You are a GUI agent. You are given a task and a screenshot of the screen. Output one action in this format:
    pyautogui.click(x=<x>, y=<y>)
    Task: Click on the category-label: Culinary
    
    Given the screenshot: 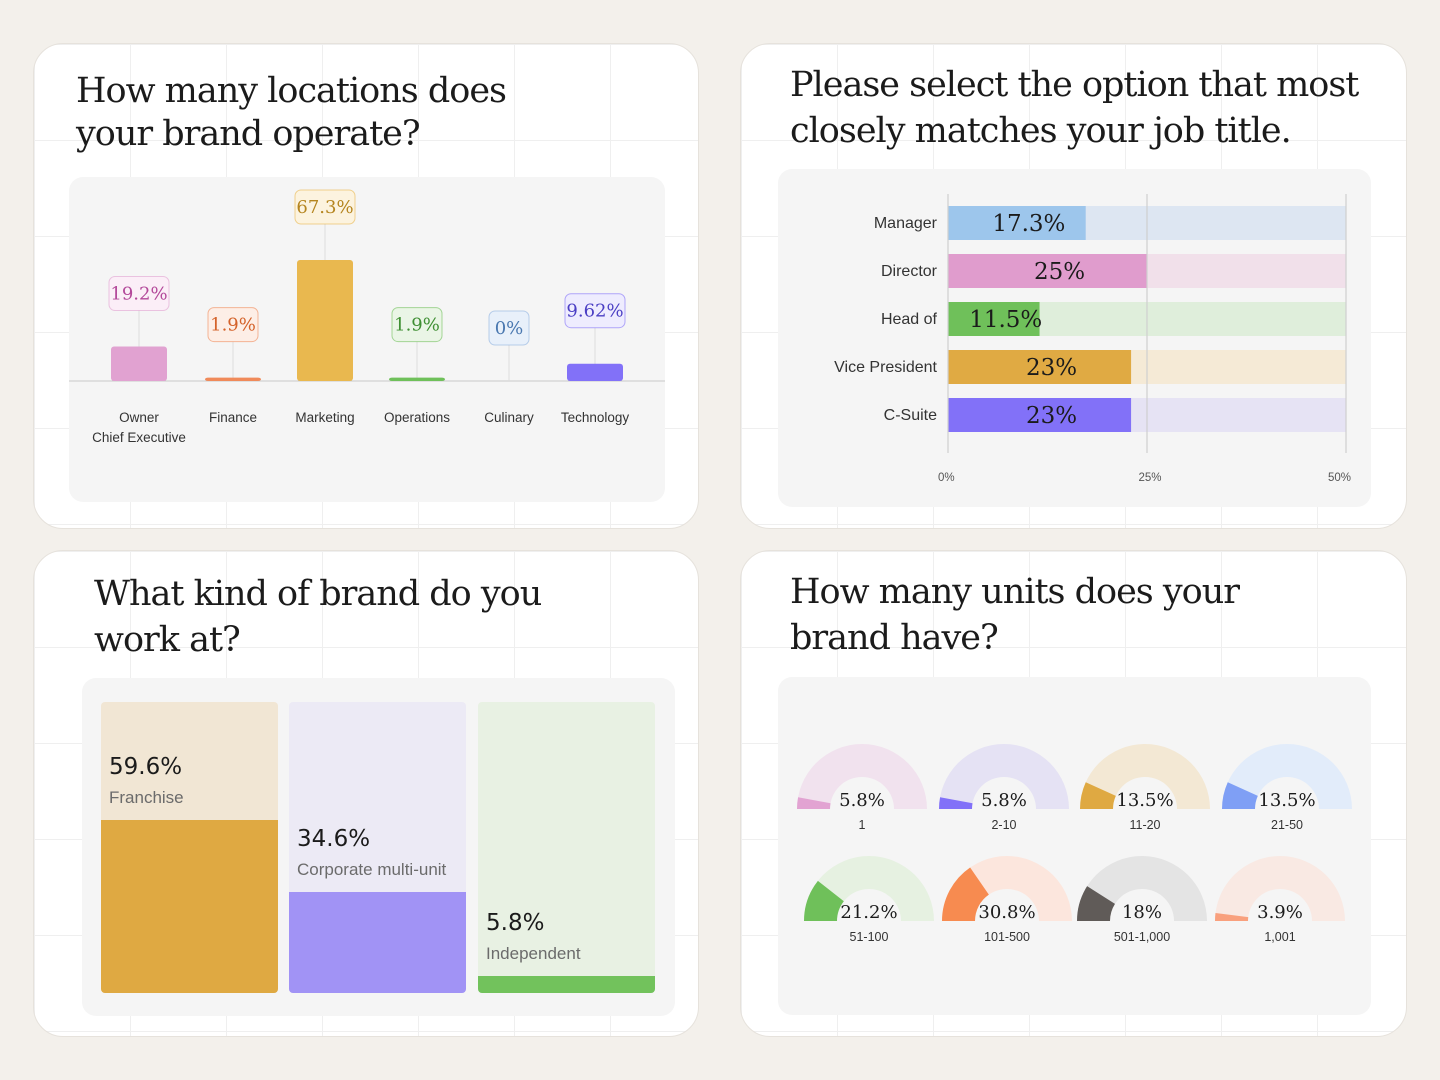 What is the action you would take?
    pyautogui.click(x=509, y=417)
    